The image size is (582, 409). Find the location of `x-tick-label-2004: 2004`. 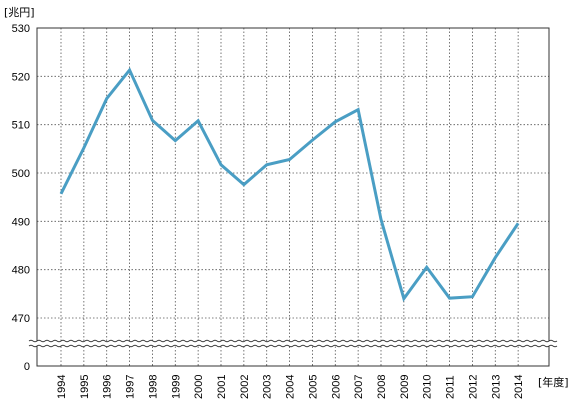

x-tick-label-2004: 2004 is located at coordinates (291, 387).